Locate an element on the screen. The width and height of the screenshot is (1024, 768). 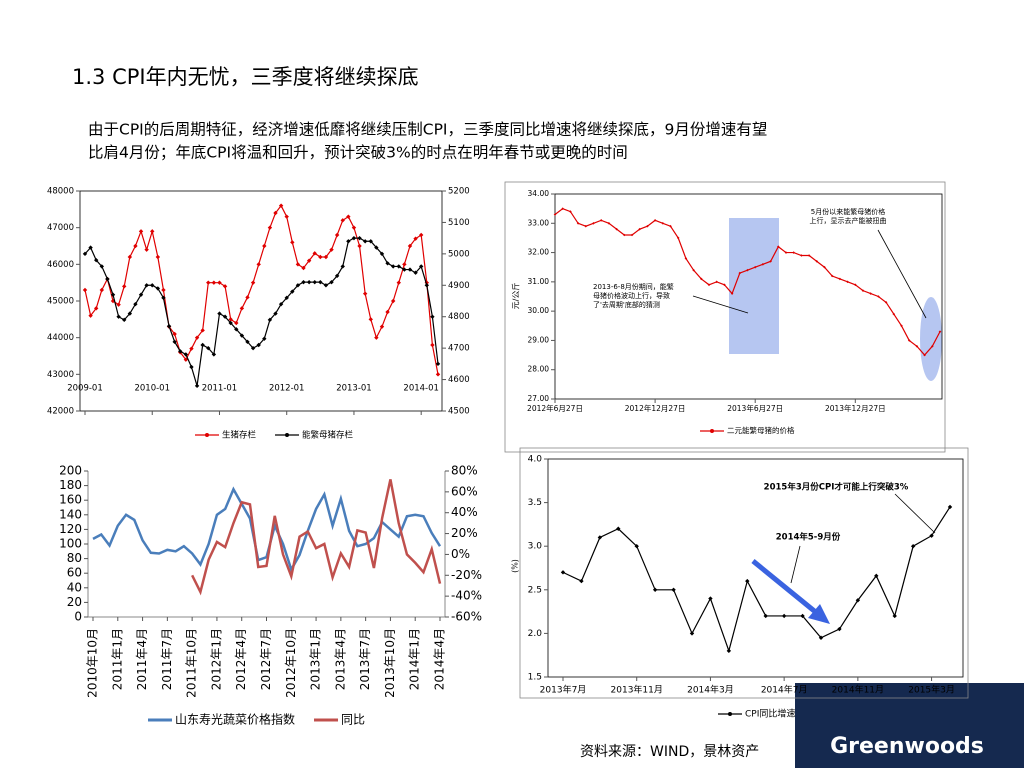
pointer is located at coordinates (915, 513).